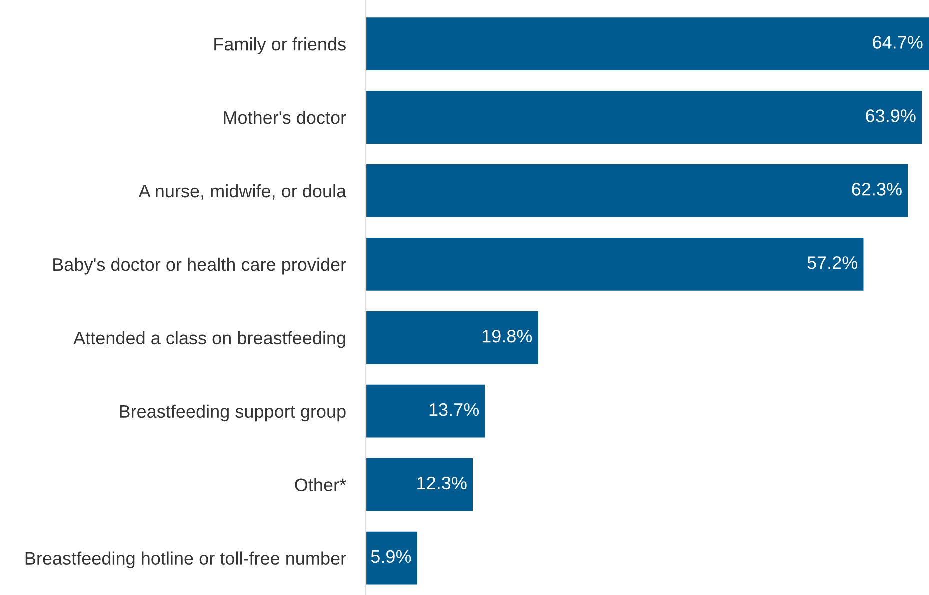 The width and height of the screenshot is (929, 595). Describe the element at coordinates (210, 339) in the screenshot. I see `y-tick-label: Attended a class on breastfeeding` at that location.